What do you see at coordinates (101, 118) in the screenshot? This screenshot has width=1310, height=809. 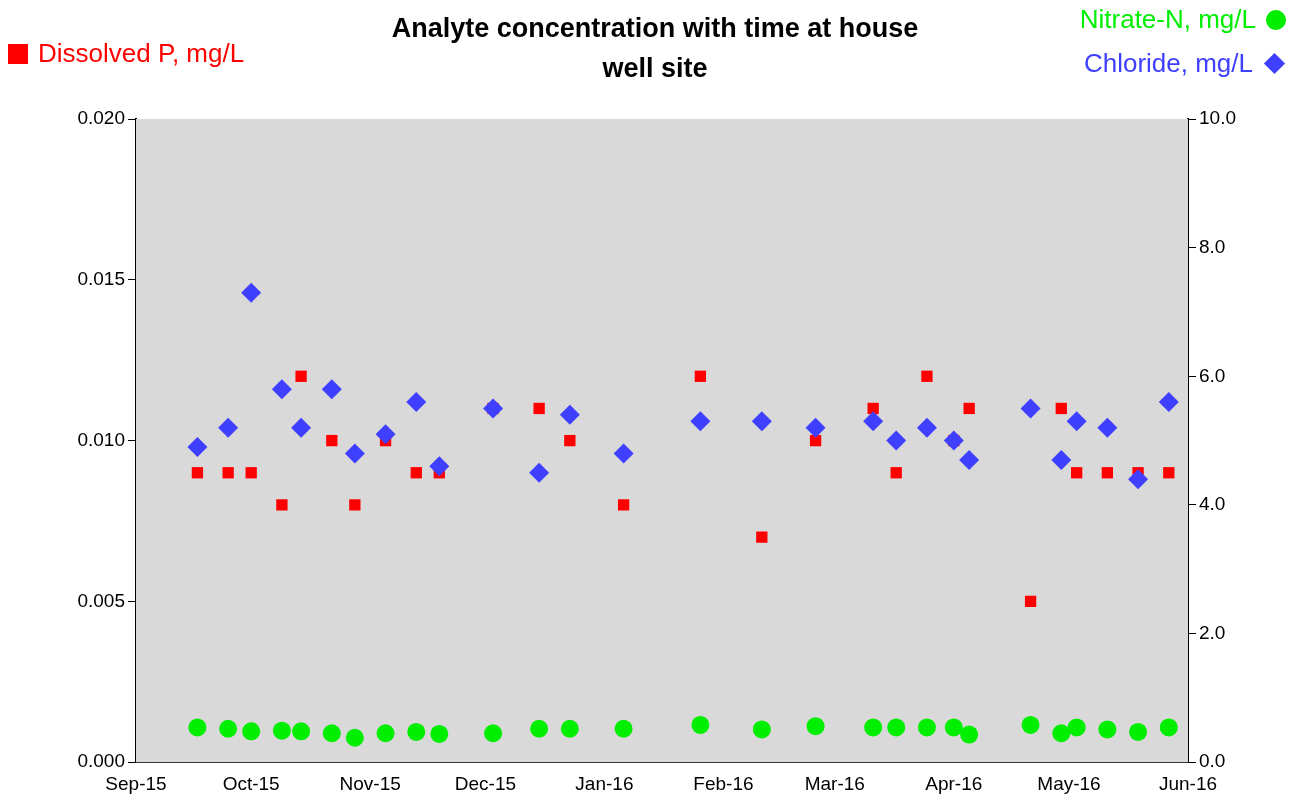 I see `y-tick-label: 0.020` at bounding box center [101, 118].